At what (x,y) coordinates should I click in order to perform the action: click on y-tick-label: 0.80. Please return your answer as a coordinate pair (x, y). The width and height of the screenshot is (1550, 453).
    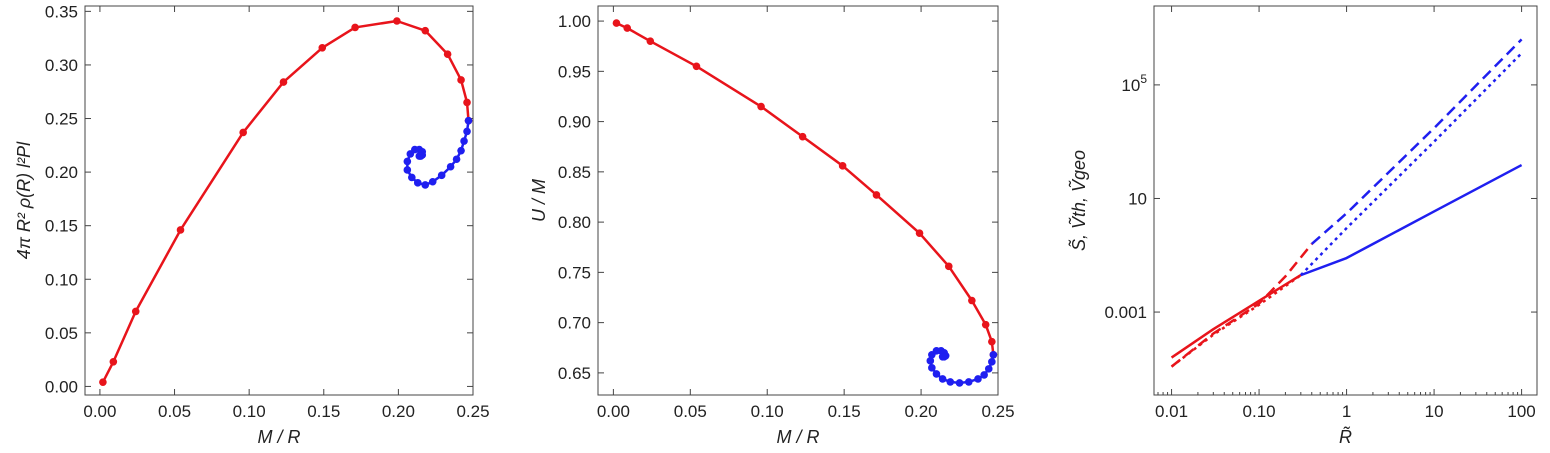
    Looking at the image, I should click on (574, 222).